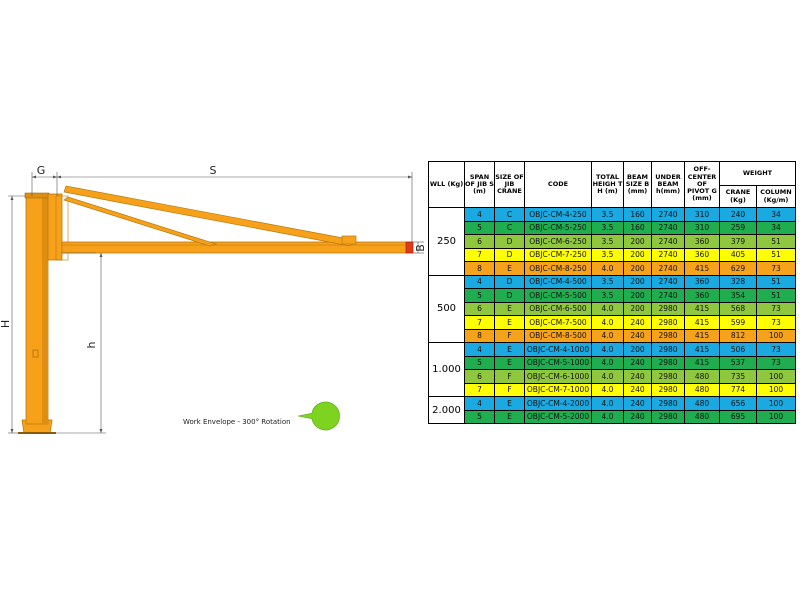 This screenshot has height=600, width=800. I want to click on crane-cell: 328, so click(738, 281).